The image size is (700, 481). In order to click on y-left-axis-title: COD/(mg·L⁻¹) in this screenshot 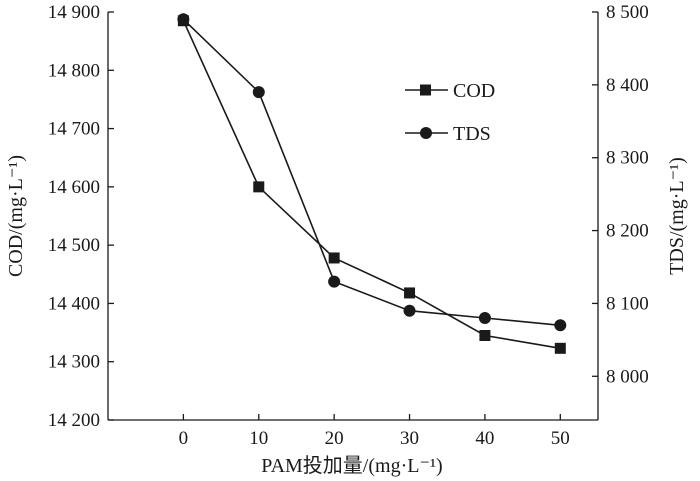, I will do `click(16, 216)`.